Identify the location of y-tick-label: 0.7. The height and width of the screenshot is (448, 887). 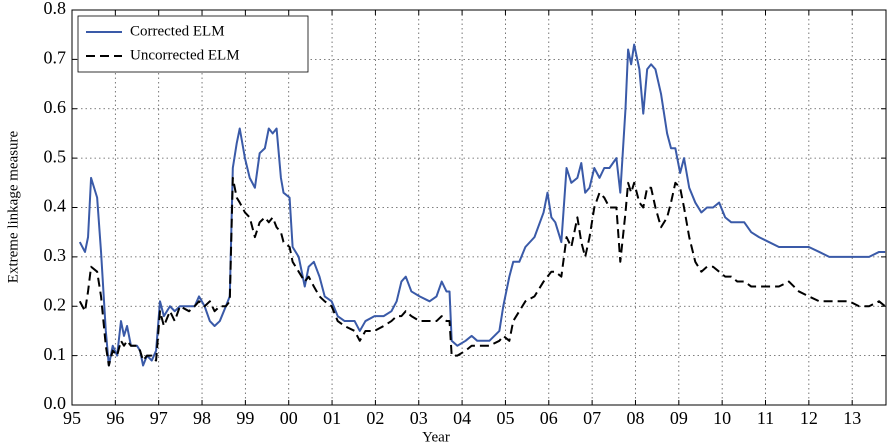
(55, 58).